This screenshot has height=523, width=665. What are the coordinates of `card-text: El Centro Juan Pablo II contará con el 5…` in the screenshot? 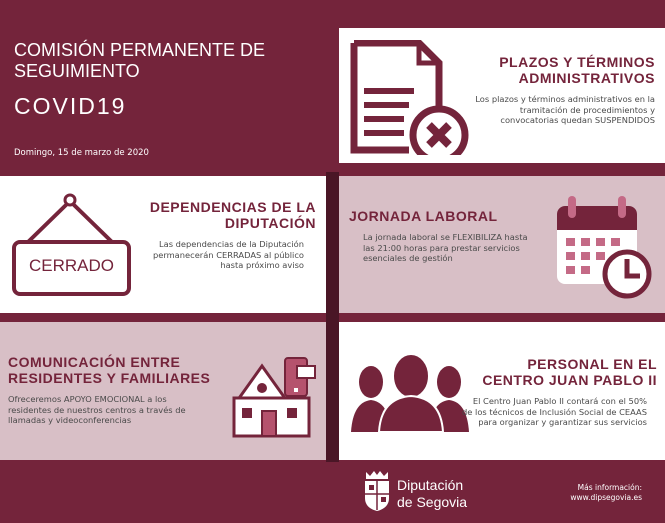 It's located at (554, 411).